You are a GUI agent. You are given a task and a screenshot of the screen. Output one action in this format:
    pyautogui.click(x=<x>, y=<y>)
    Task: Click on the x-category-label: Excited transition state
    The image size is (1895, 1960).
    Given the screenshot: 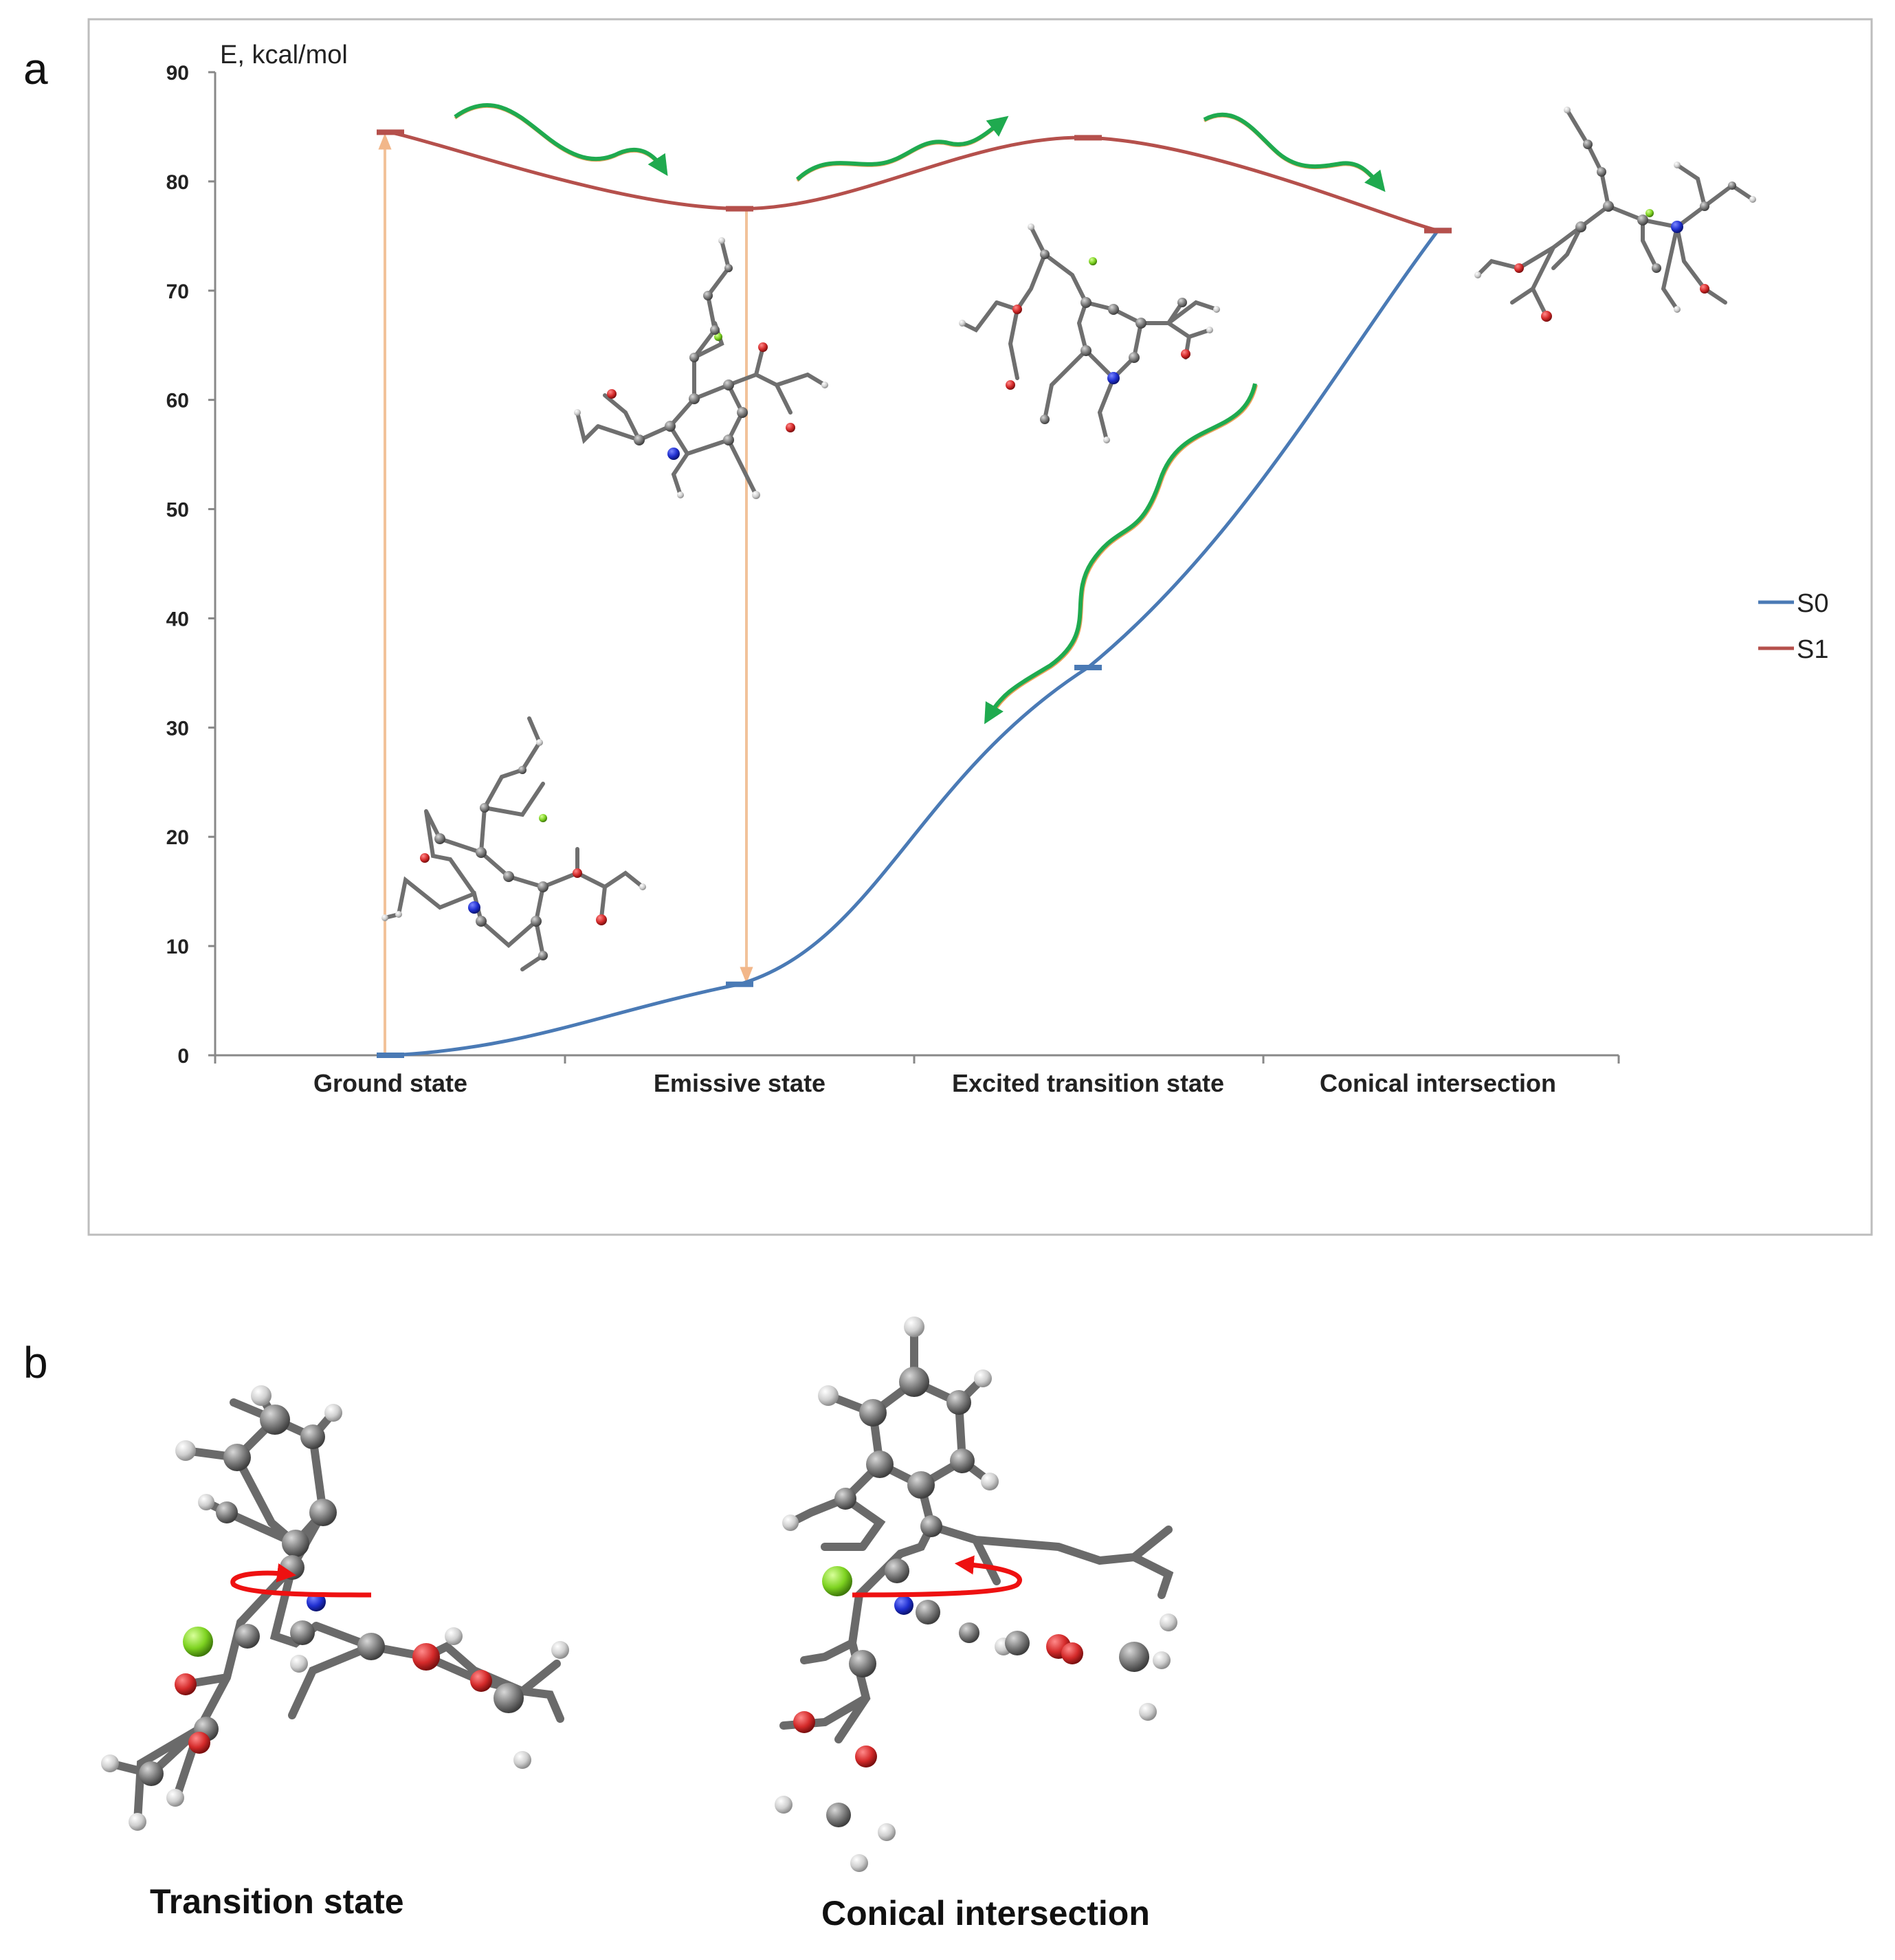 What is the action you would take?
    pyautogui.click(x=1088, y=1083)
    